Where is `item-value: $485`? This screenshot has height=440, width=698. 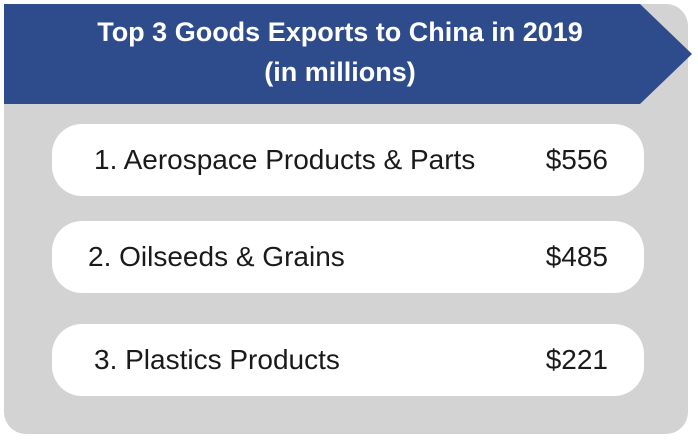
item-value: $485 is located at coordinates (576, 256).